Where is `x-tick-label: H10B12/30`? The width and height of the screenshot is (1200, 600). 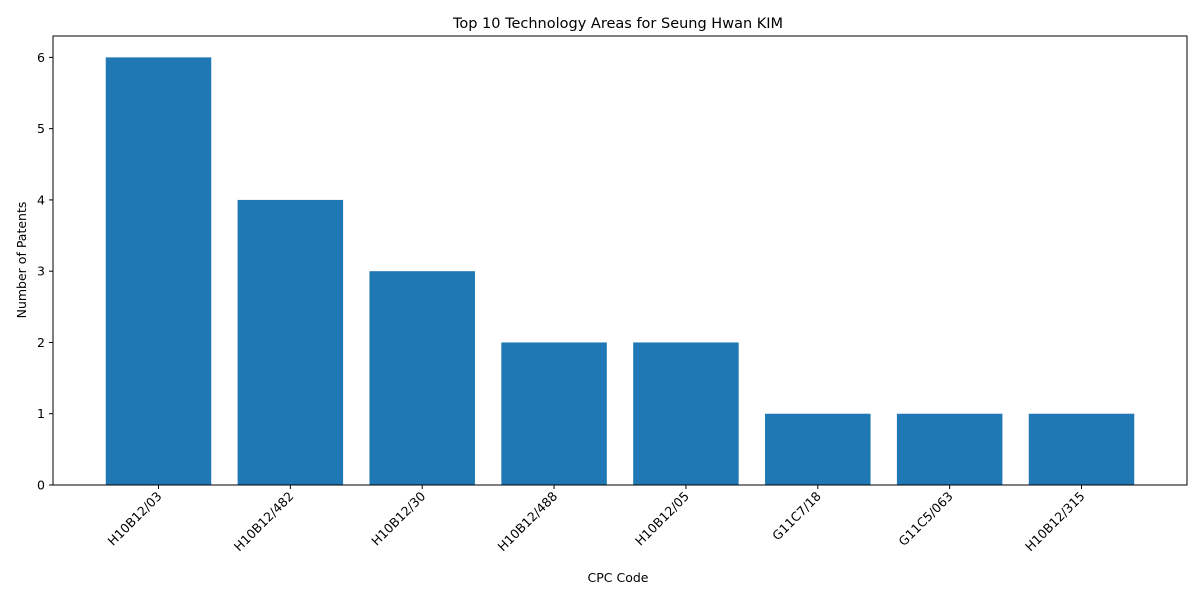 x-tick-label: H10B12/30 is located at coordinates (398, 518).